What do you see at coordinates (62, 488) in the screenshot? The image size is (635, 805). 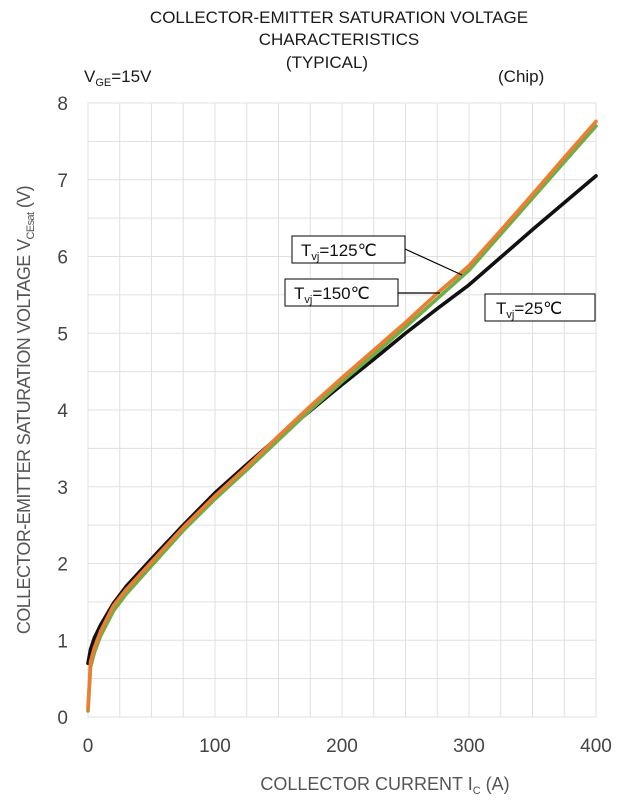 I see `y-tick-label: 3` at bounding box center [62, 488].